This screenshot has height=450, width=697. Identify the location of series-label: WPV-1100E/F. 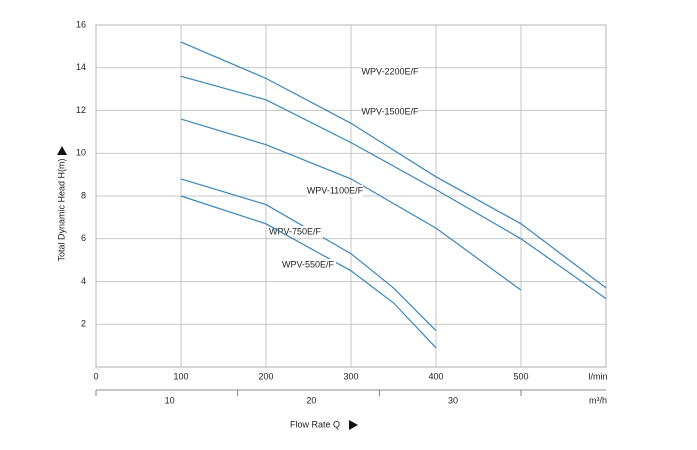
(335, 190).